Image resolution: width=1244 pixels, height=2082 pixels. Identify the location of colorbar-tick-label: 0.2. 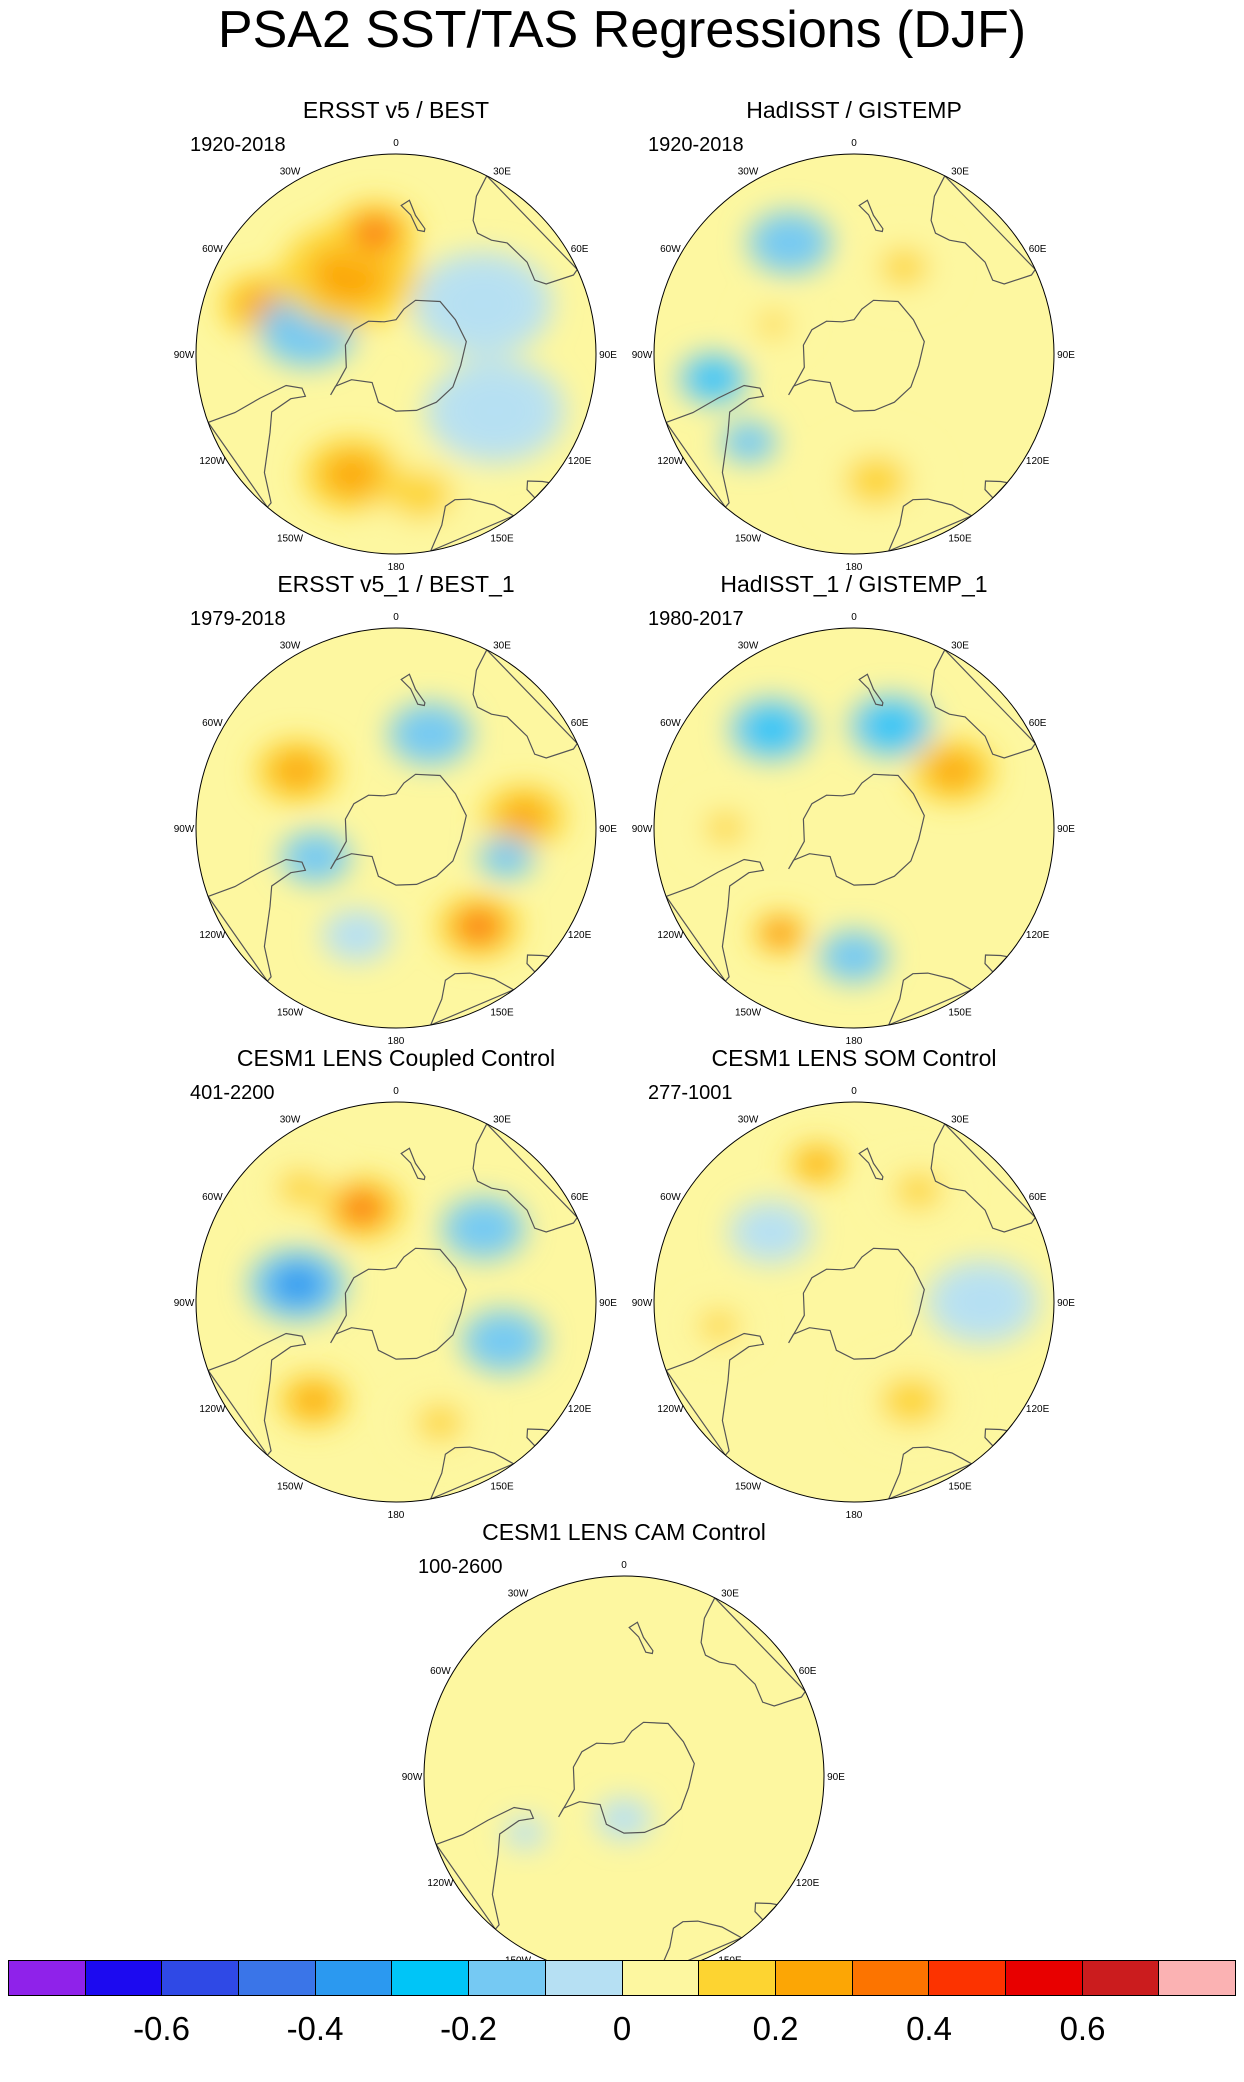
(775, 2028).